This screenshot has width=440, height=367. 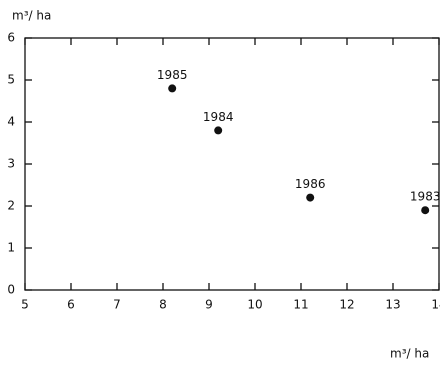 I want to click on y-tick-label: 6, so click(x=11, y=38).